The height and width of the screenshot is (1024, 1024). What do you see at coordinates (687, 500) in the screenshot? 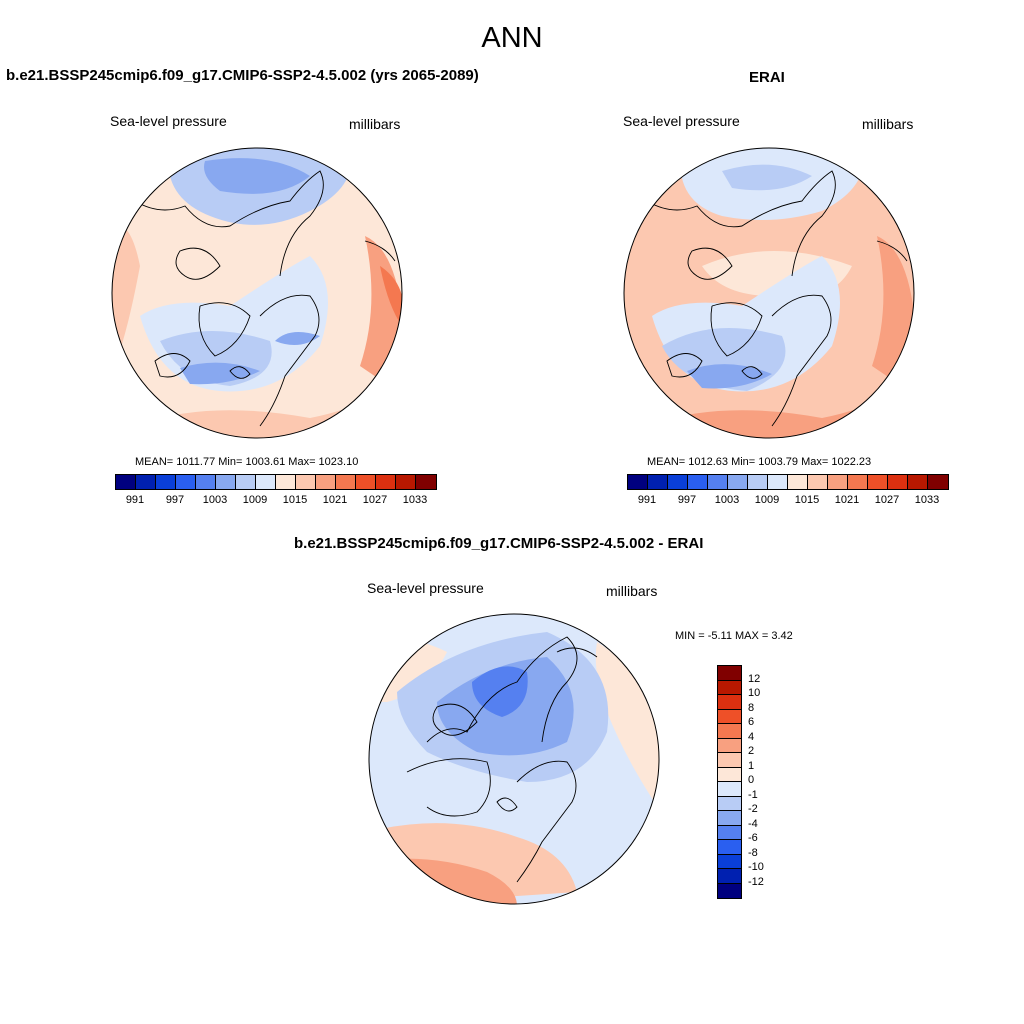
I see `right-colorbar-tick-label: 997` at bounding box center [687, 500].